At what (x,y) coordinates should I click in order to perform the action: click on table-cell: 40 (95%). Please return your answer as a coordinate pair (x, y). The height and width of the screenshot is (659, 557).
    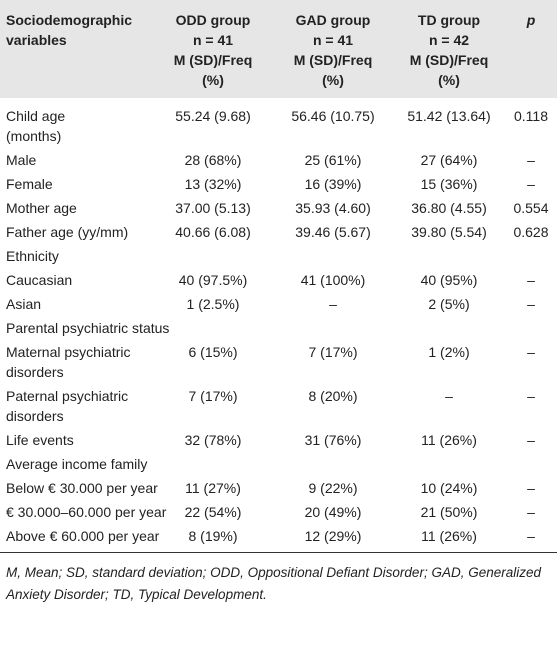
    Looking at the image, I should click on (449, 280).